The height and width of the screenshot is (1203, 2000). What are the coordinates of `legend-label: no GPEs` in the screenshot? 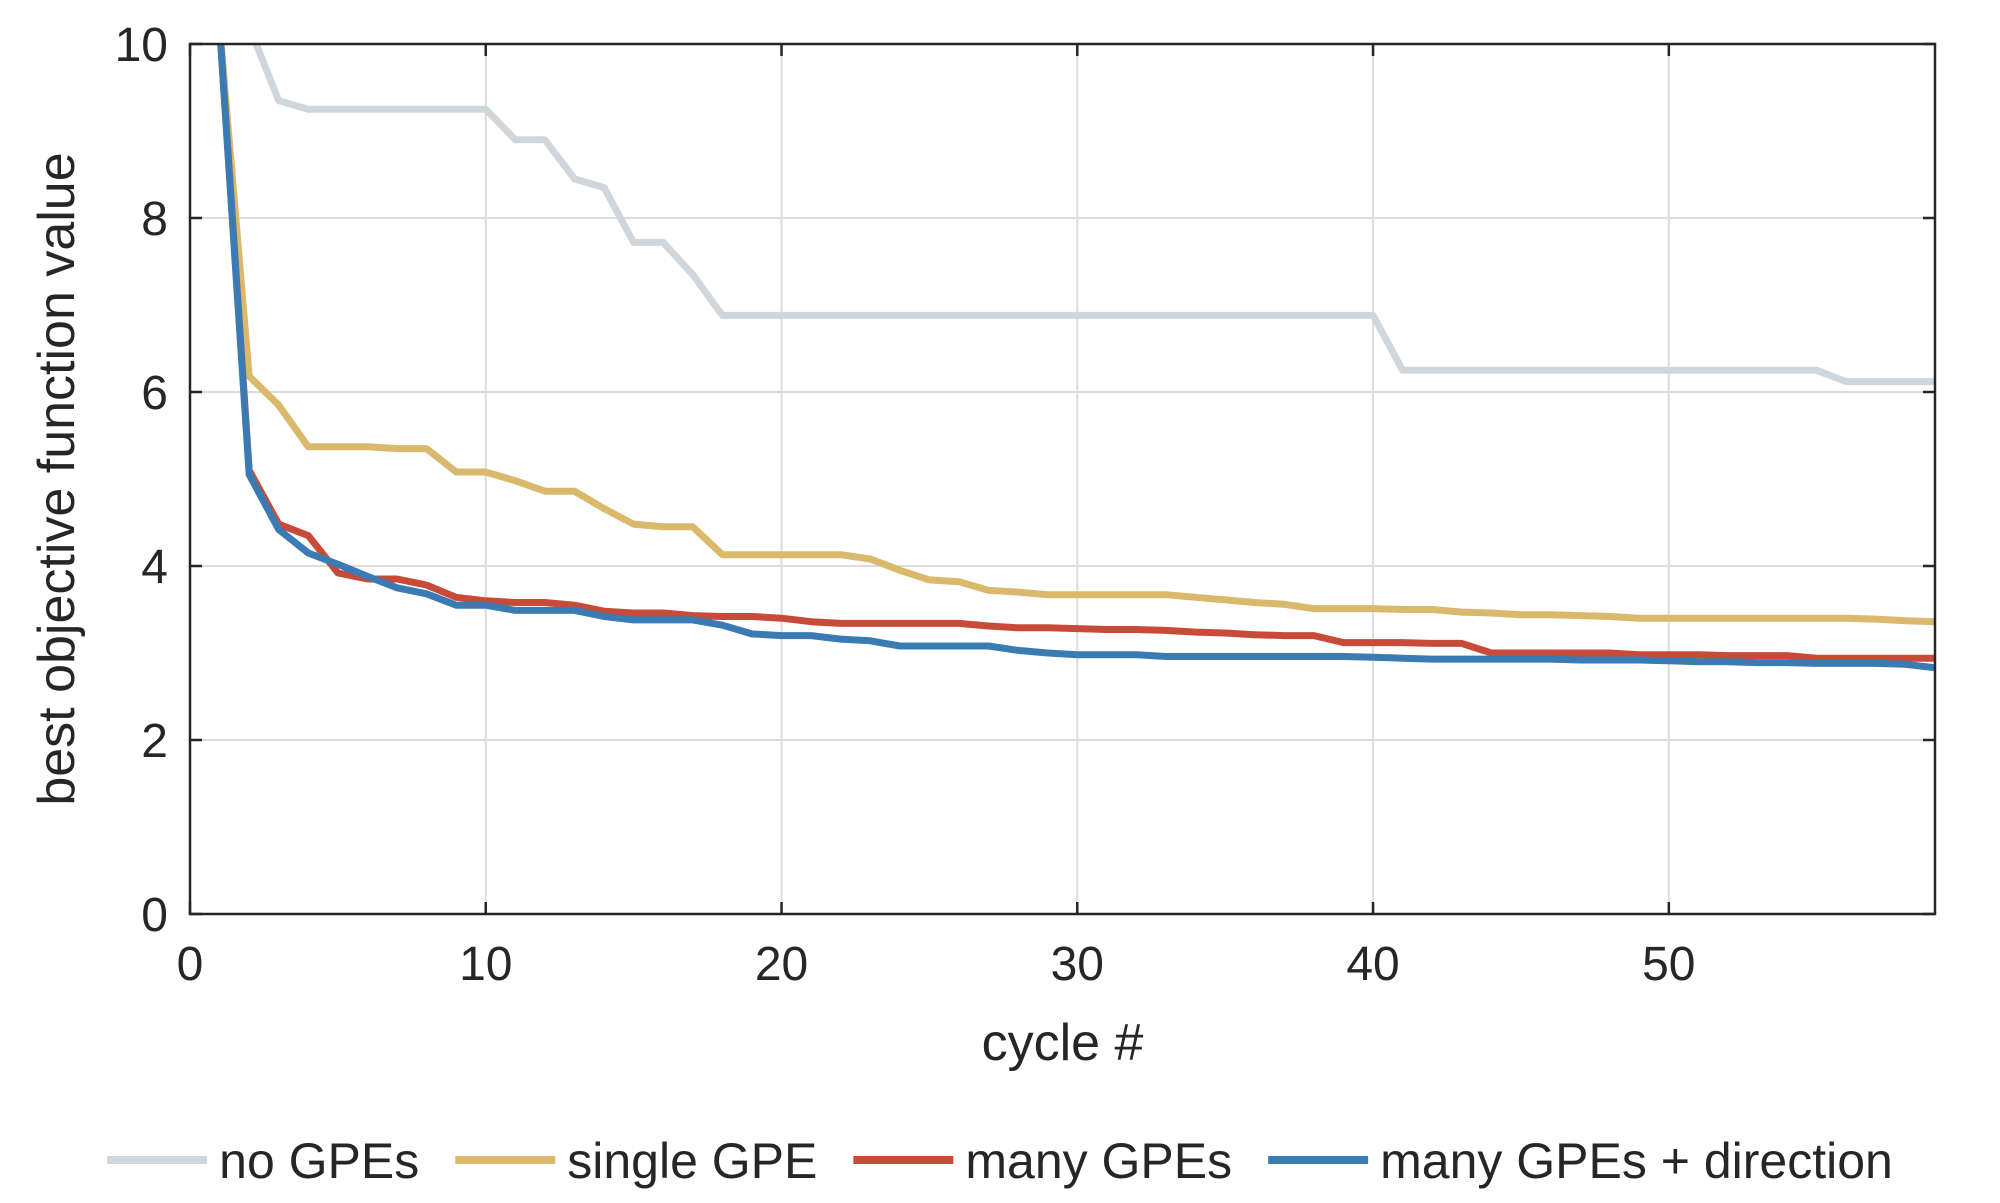 It's located at (319, 1161).